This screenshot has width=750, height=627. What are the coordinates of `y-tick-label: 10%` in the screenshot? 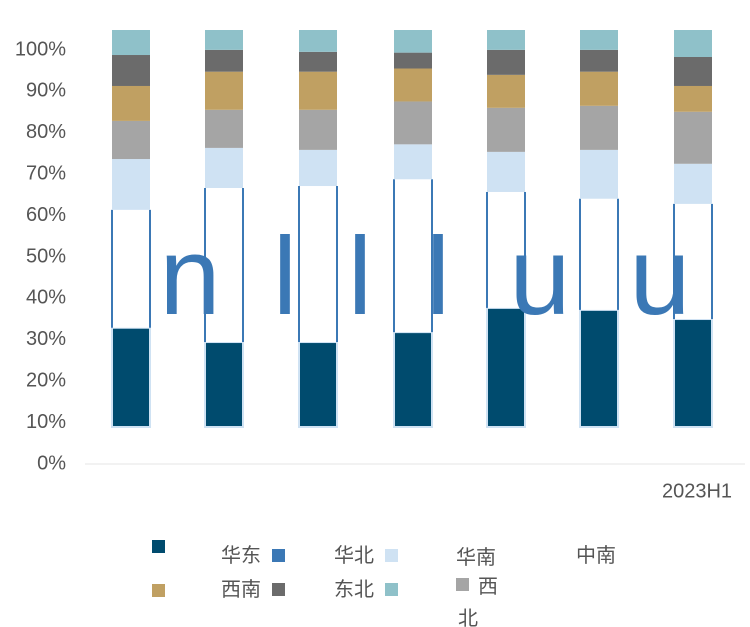 It's located at (46, 422).